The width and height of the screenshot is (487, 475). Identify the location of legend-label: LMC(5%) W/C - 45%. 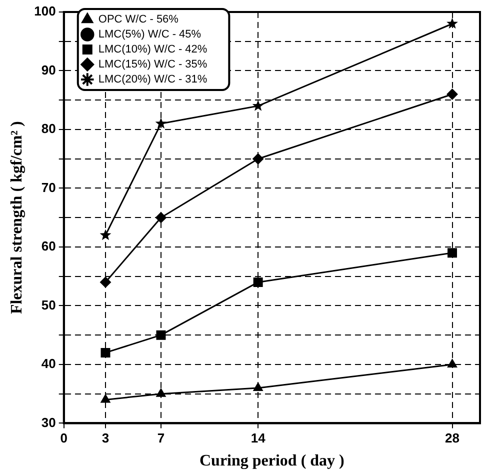
(150, 34).